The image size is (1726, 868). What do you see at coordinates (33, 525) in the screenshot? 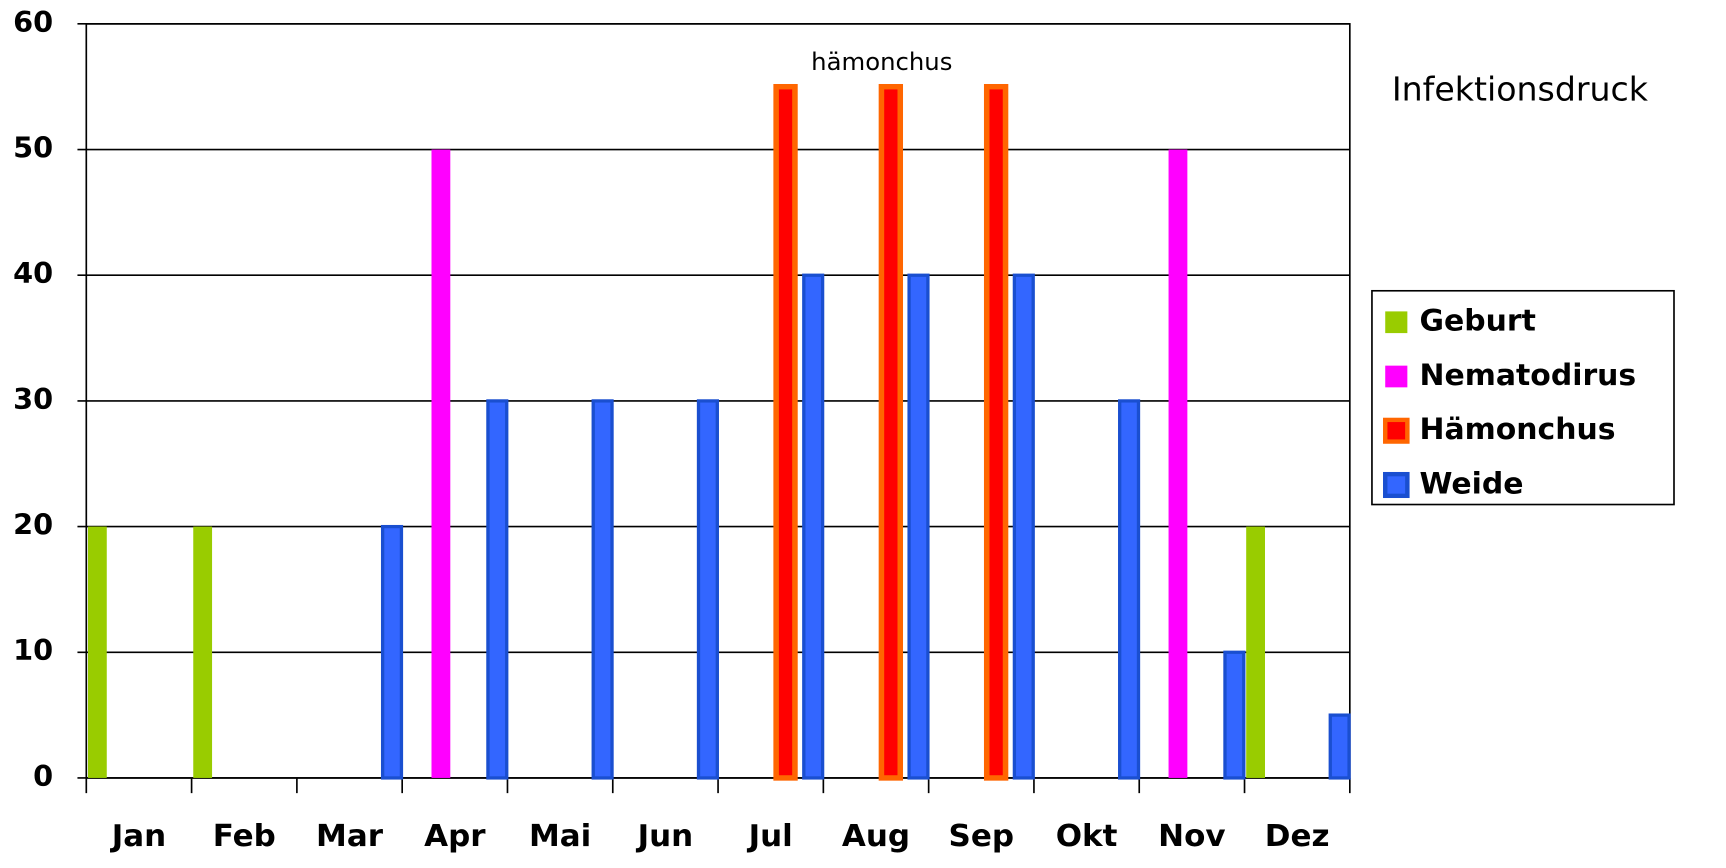
I see `y-tick-label: 20` at bounding box center [33, 525].